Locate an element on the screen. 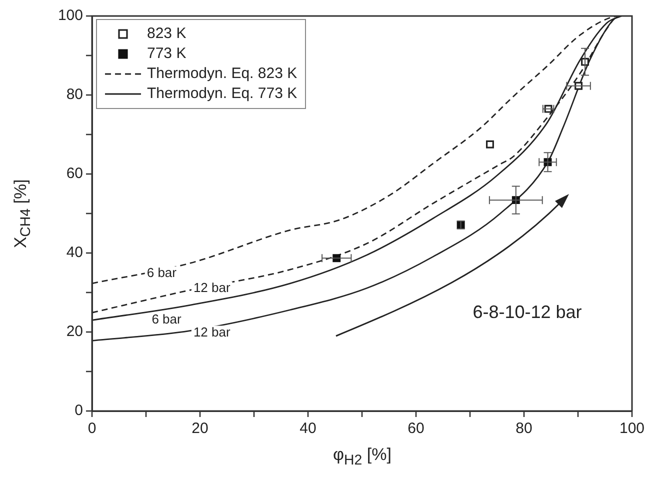 This screenshot has height=485, width=659. x-tick-label: 80 is located at coordinates (524, 429).